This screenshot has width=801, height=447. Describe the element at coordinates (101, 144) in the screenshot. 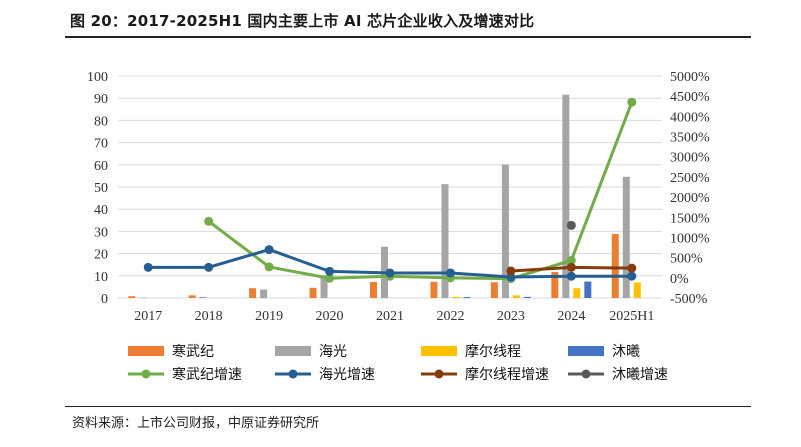

I see `left-tick-7: 70` at that location.